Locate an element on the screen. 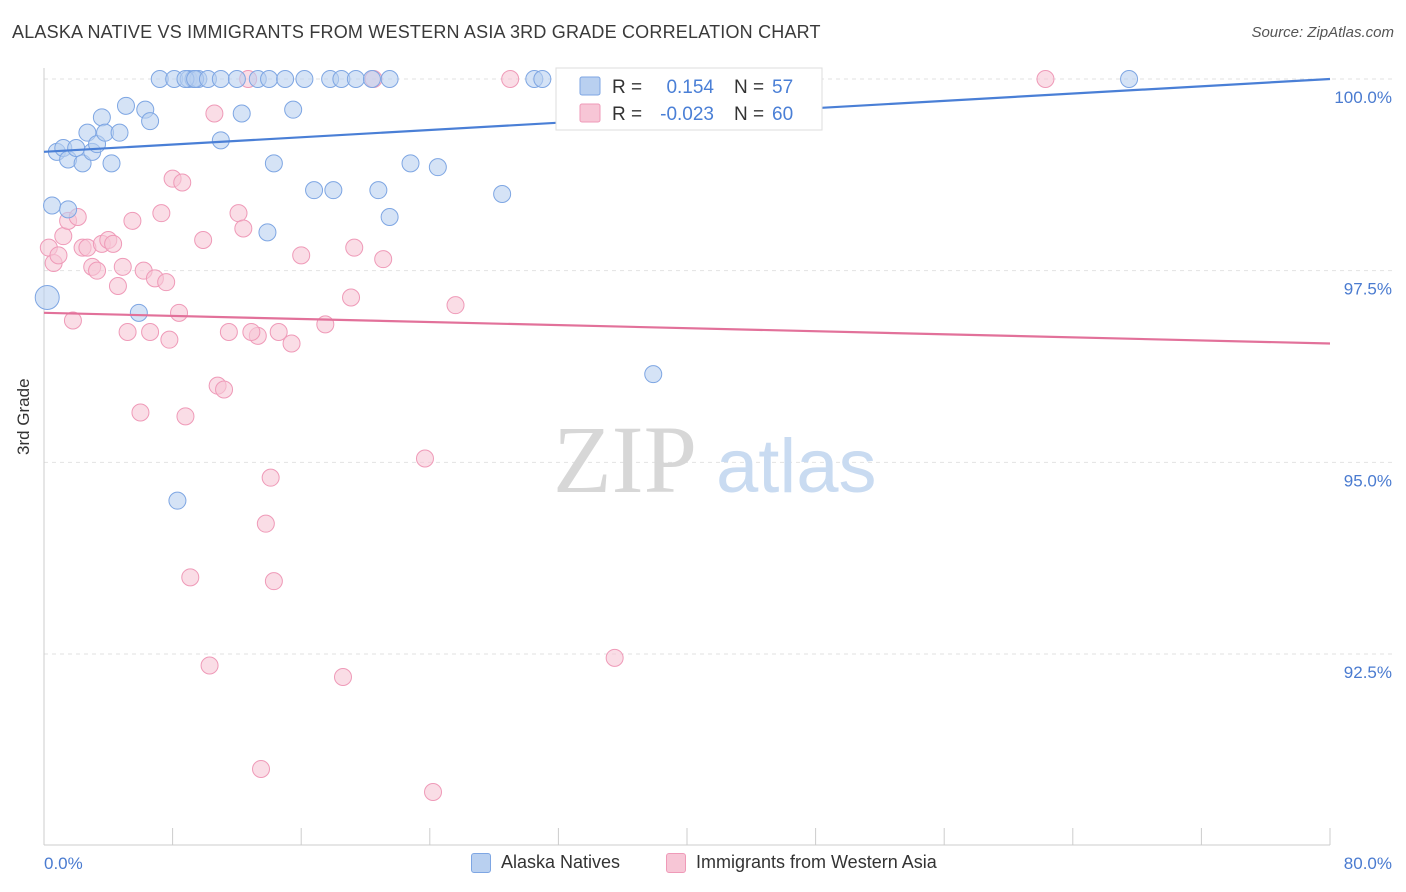  x-tick-labels: 0.0% 80.0% is located at coordinates (718, 863).